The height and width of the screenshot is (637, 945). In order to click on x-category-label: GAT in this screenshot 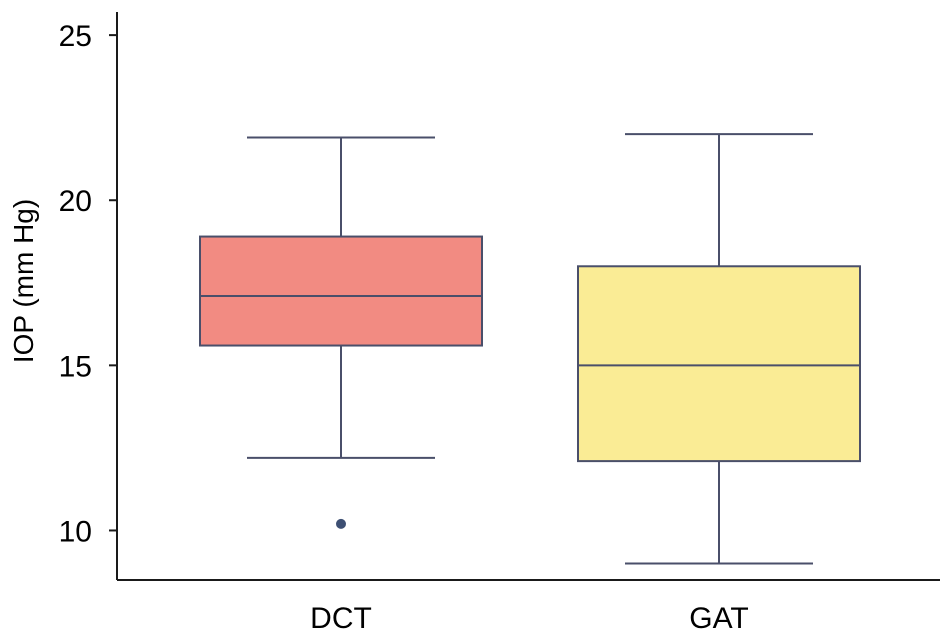, I will do `click(718, 618)`.